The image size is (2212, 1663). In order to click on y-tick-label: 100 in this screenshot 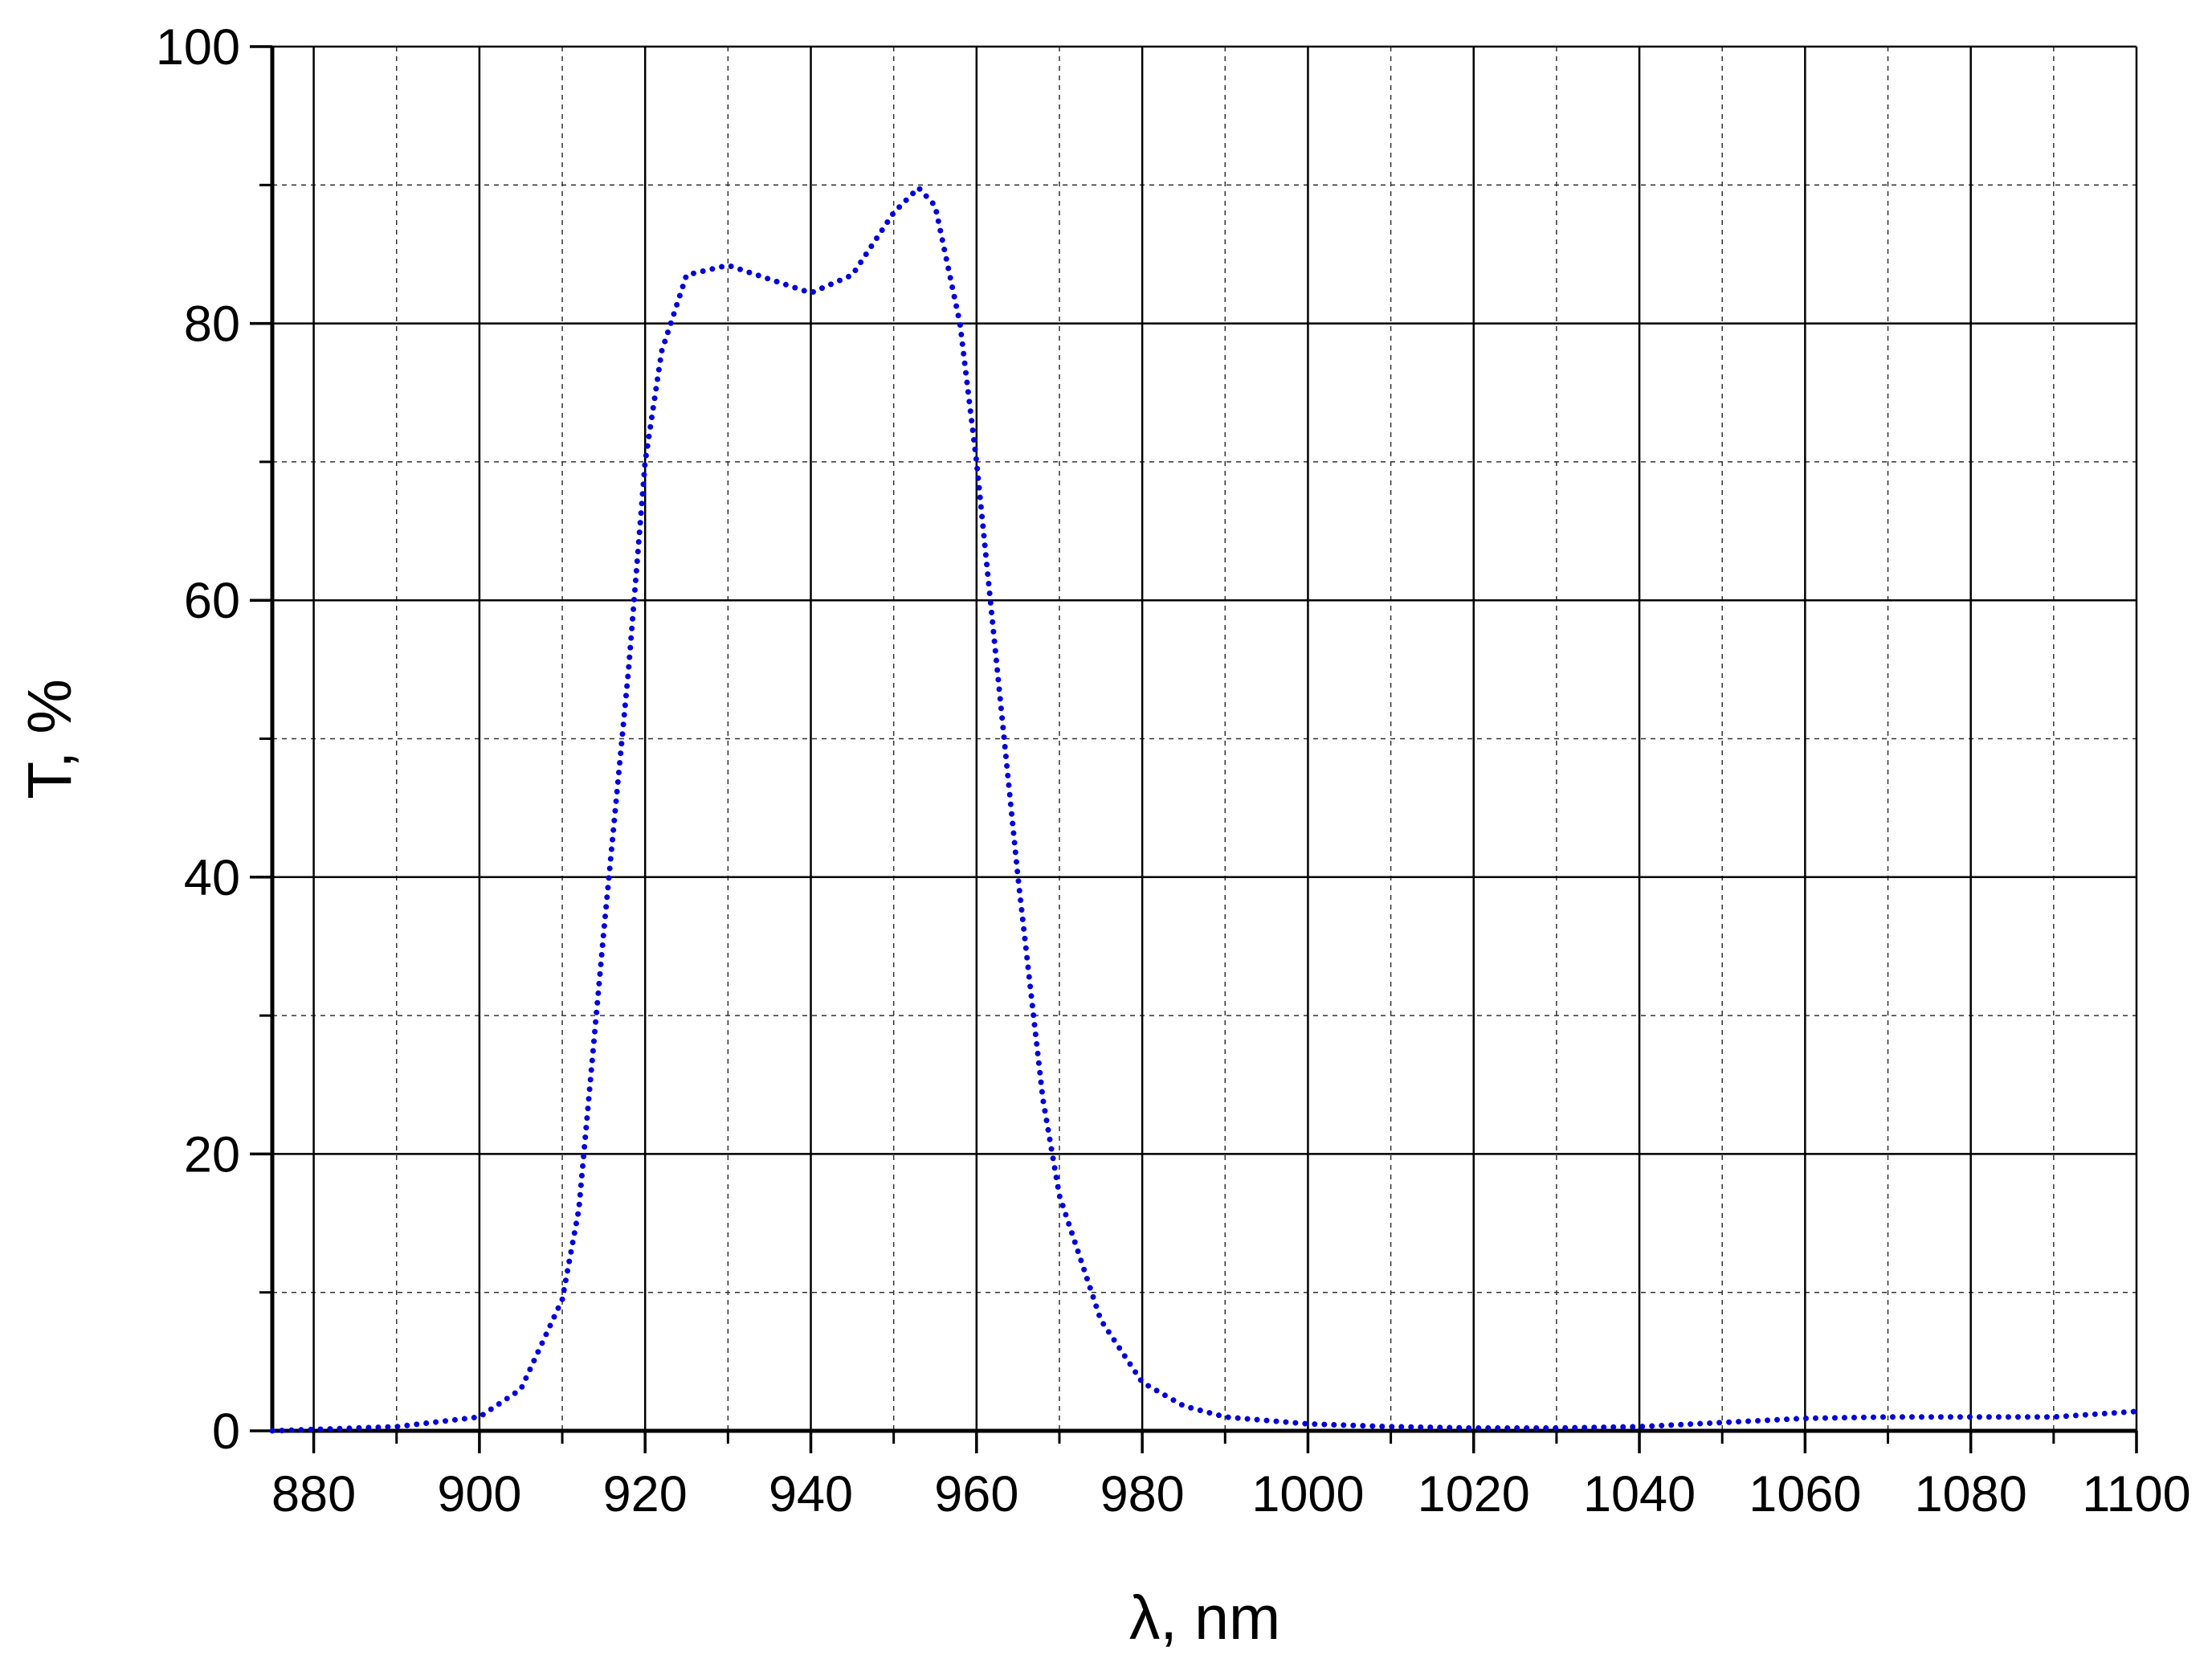, I will do `click(198, 48)`.